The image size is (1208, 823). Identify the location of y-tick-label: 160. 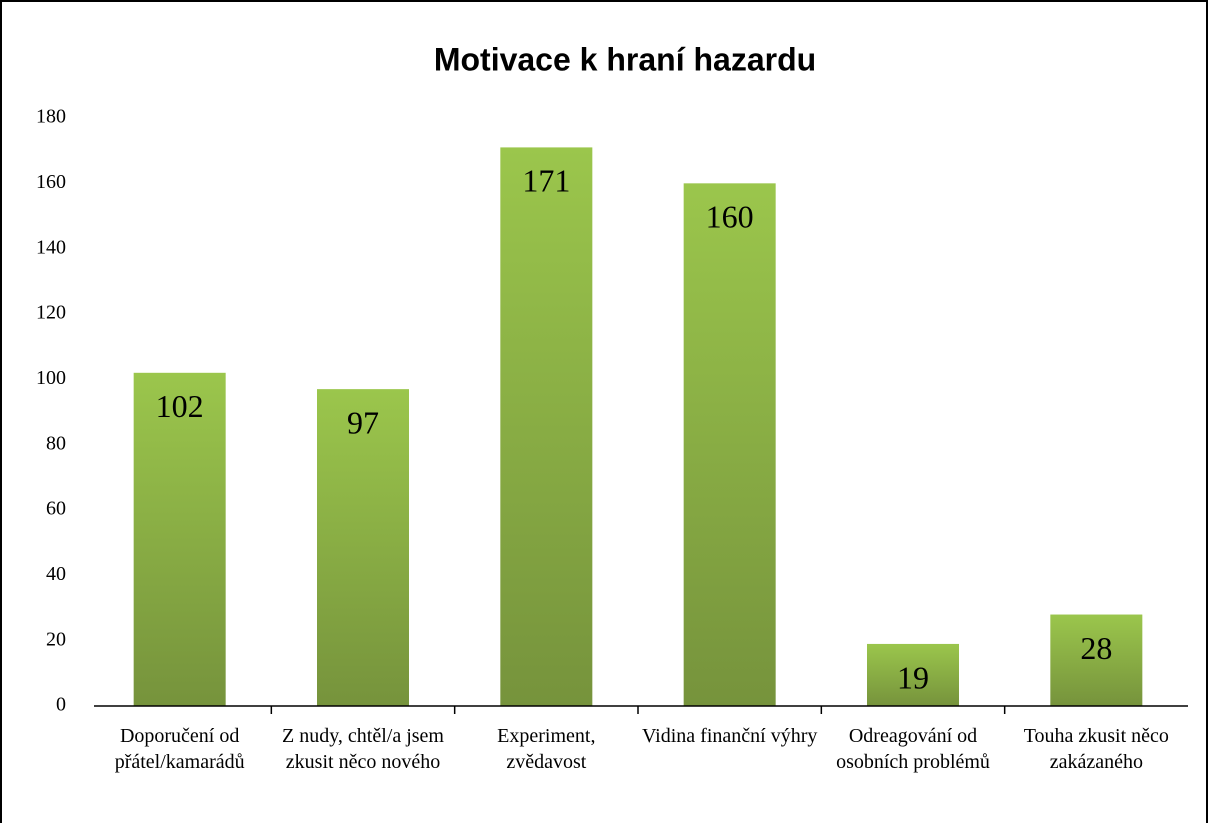
(51, 182).